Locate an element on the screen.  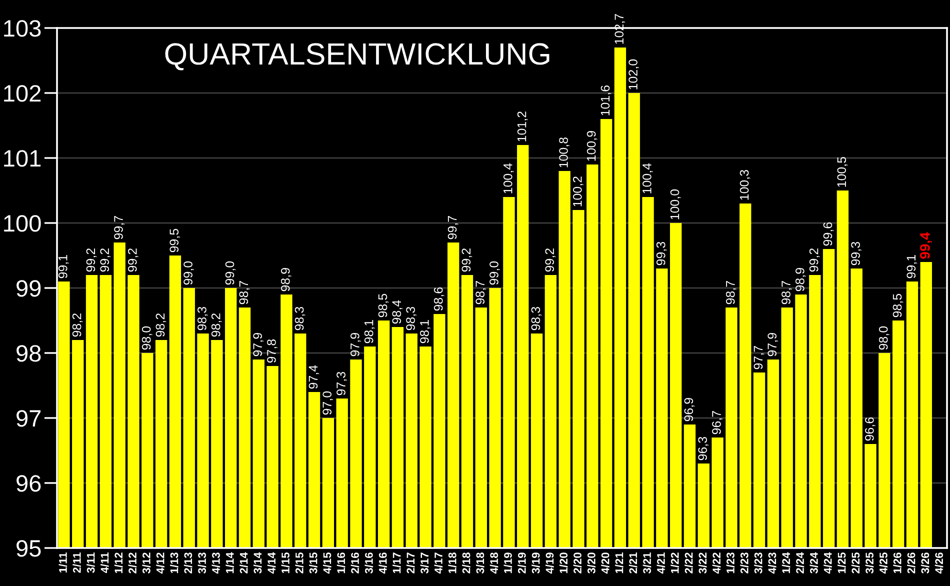
data-label: 100,2 is located at coordinates (578, 191).